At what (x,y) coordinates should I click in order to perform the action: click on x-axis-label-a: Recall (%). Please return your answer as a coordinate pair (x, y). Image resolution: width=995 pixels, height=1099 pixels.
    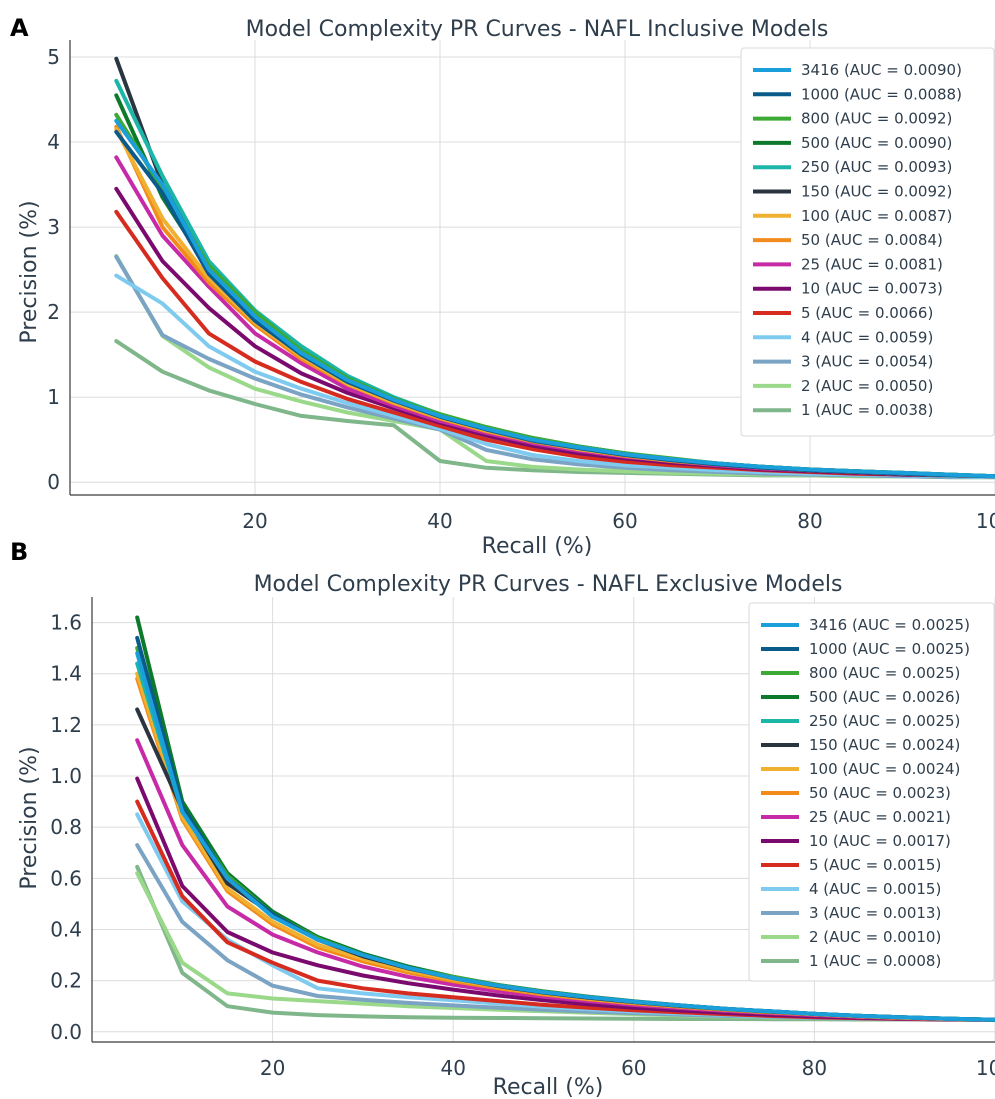
    Looking at the image, I should click on (537, 546).